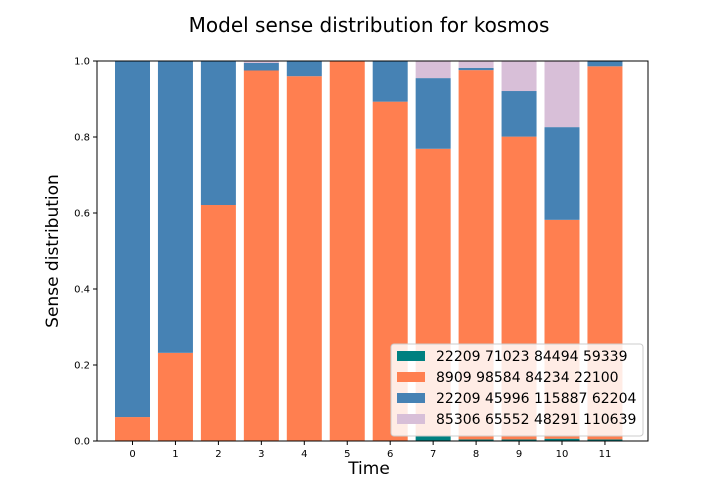  I want to click on x-tick-label: 4, so click(304, 454).